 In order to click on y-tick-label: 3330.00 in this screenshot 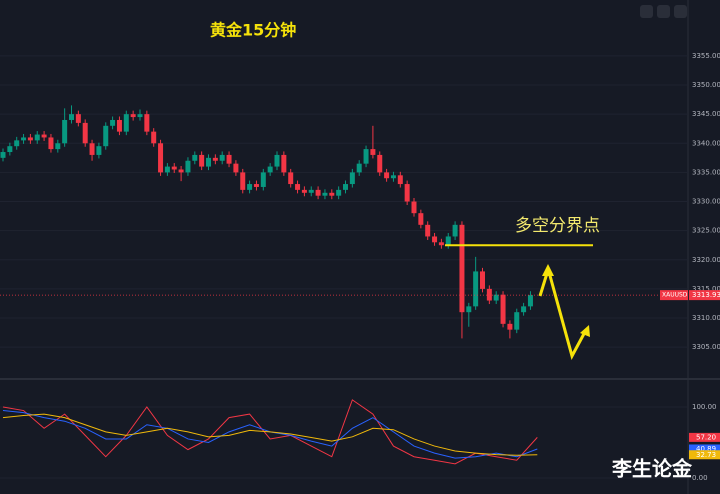, I will do `click(706, 202)`.